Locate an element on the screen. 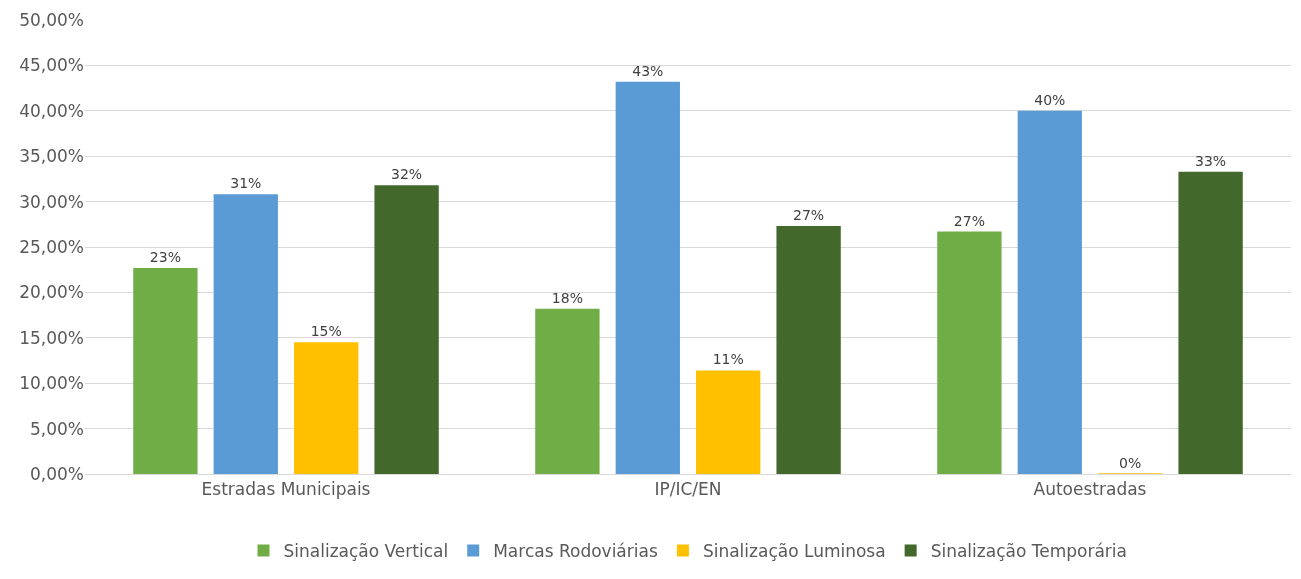 This screenshot has height=579, width=1301. y-tick-label: 50,00% is located at coordinates (51, 19).